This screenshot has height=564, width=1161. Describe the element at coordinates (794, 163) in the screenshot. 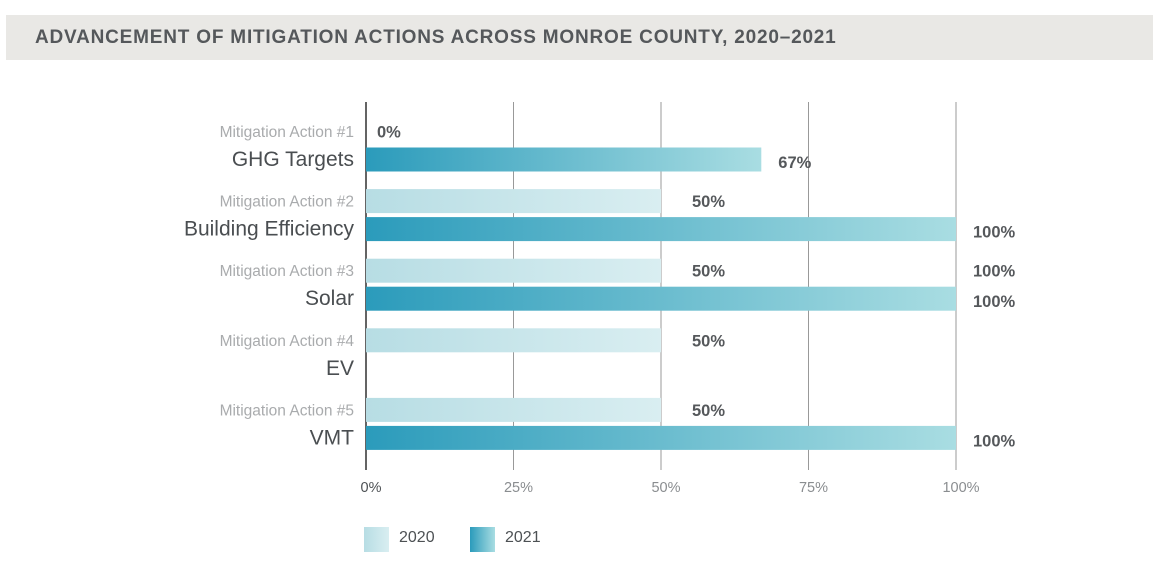

I see `data-label-2021: 67%` at that location.